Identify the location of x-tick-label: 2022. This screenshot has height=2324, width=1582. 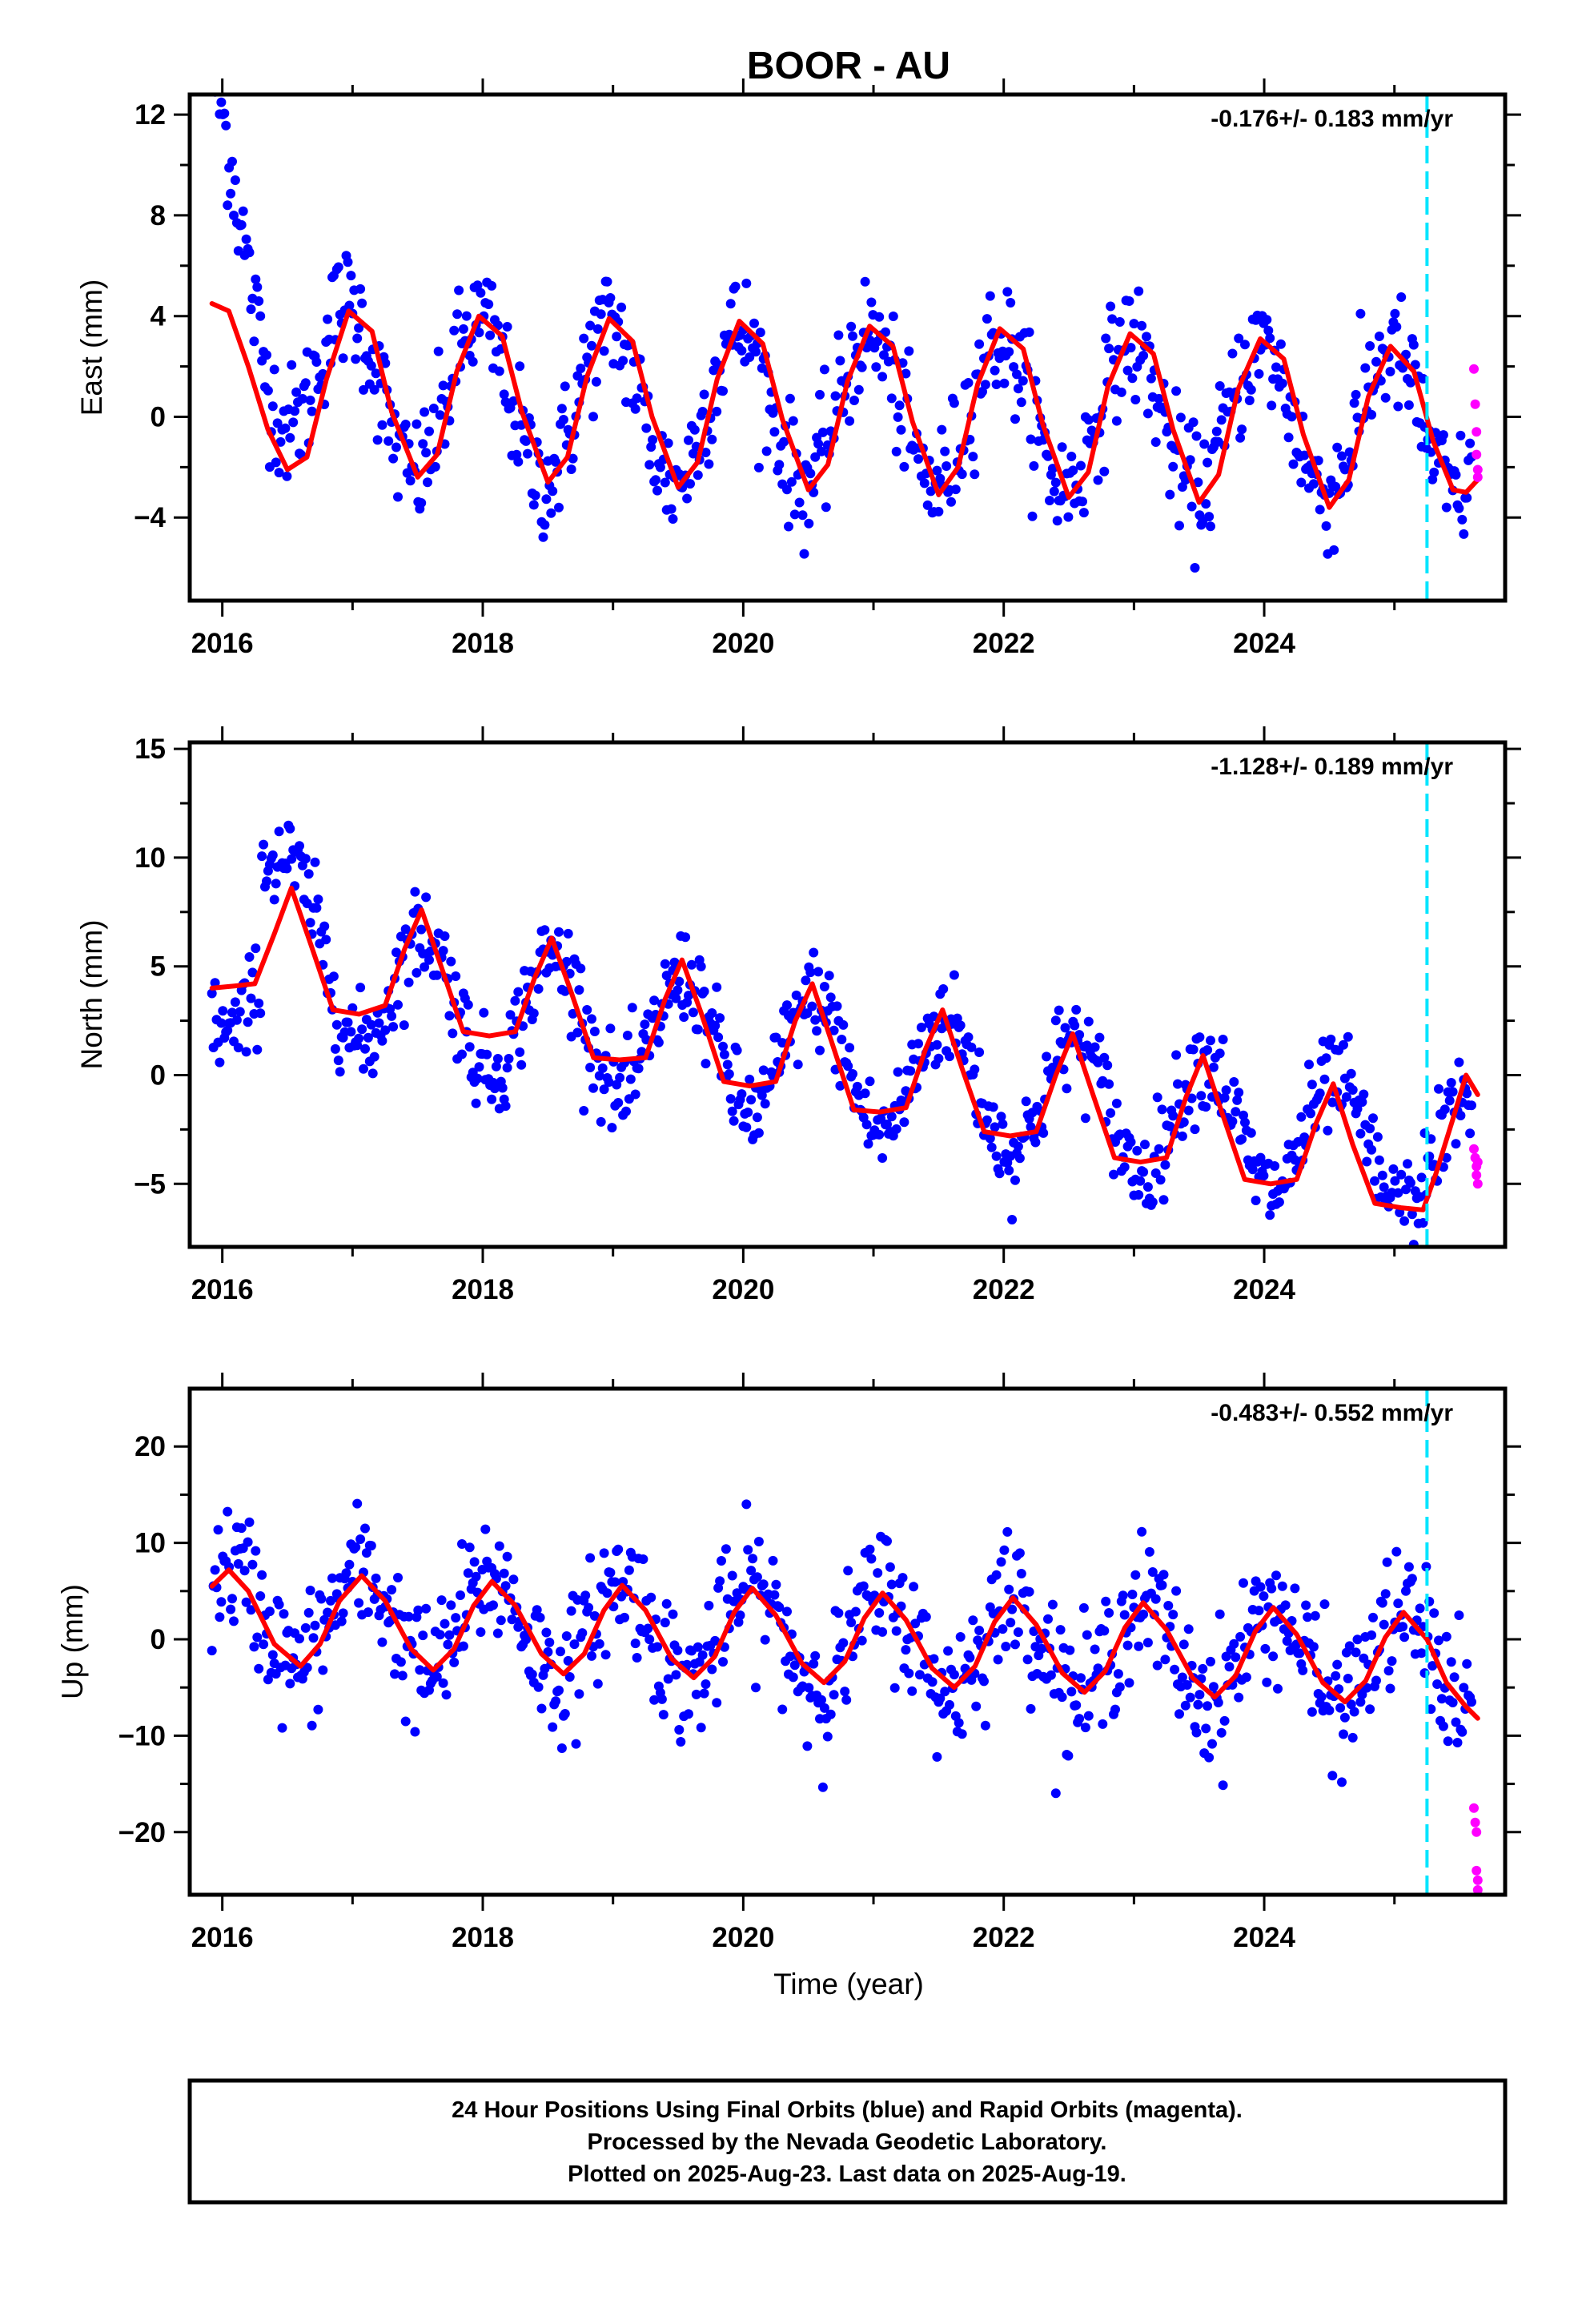
(1004, 644).